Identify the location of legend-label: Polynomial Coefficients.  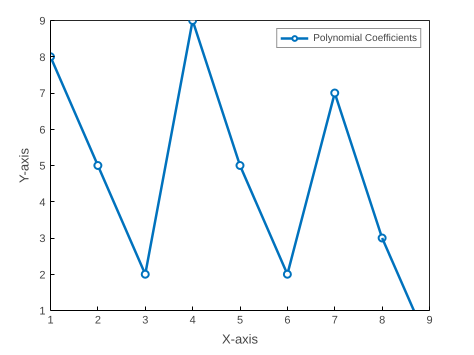
(365, 38).